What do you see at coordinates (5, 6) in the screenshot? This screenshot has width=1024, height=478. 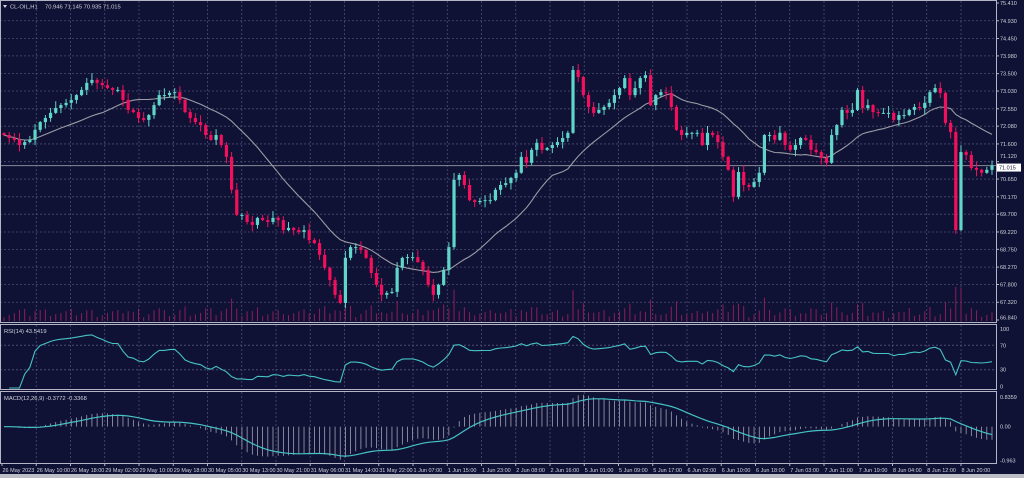 I see `dropdown-triangle-icon` at bounding box center [5, 6].